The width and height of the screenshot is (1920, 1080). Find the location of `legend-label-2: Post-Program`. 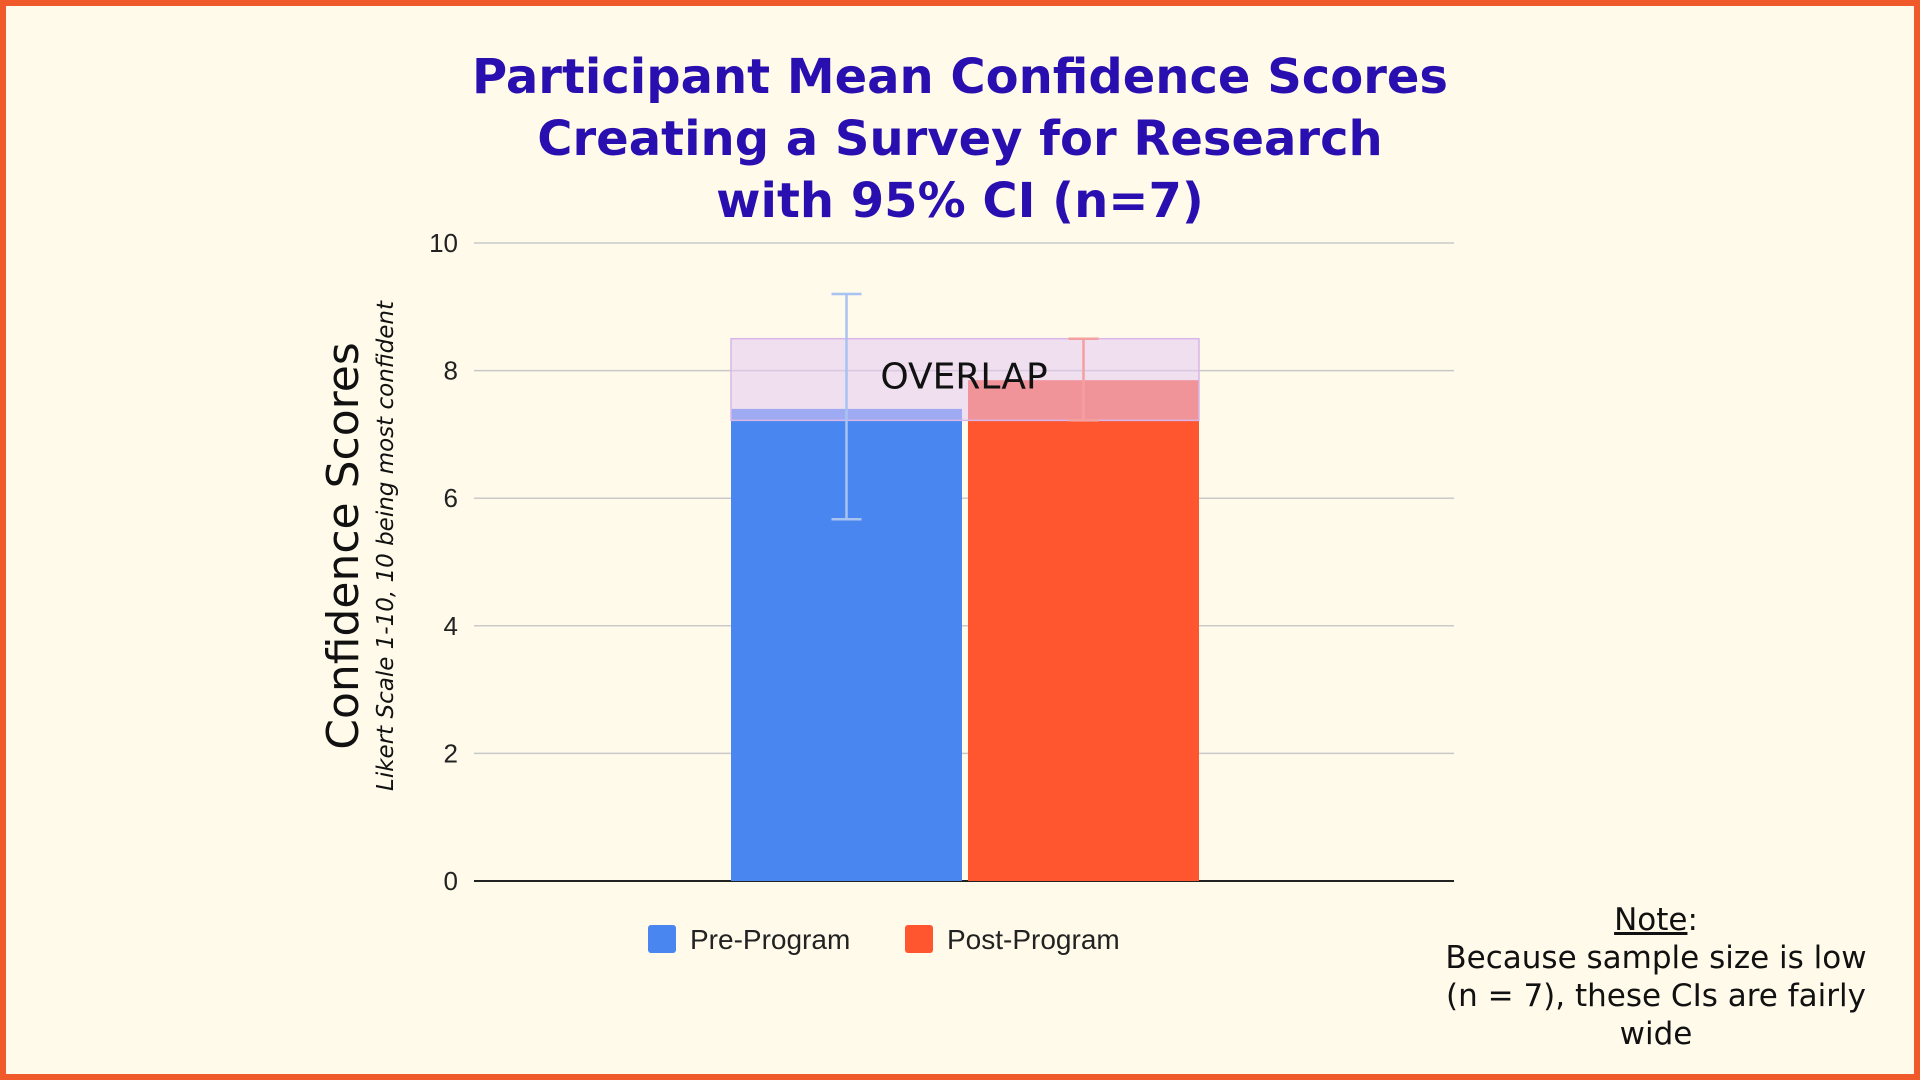

legend-label-2: Post-Program is located at coordinates (1033, 939).